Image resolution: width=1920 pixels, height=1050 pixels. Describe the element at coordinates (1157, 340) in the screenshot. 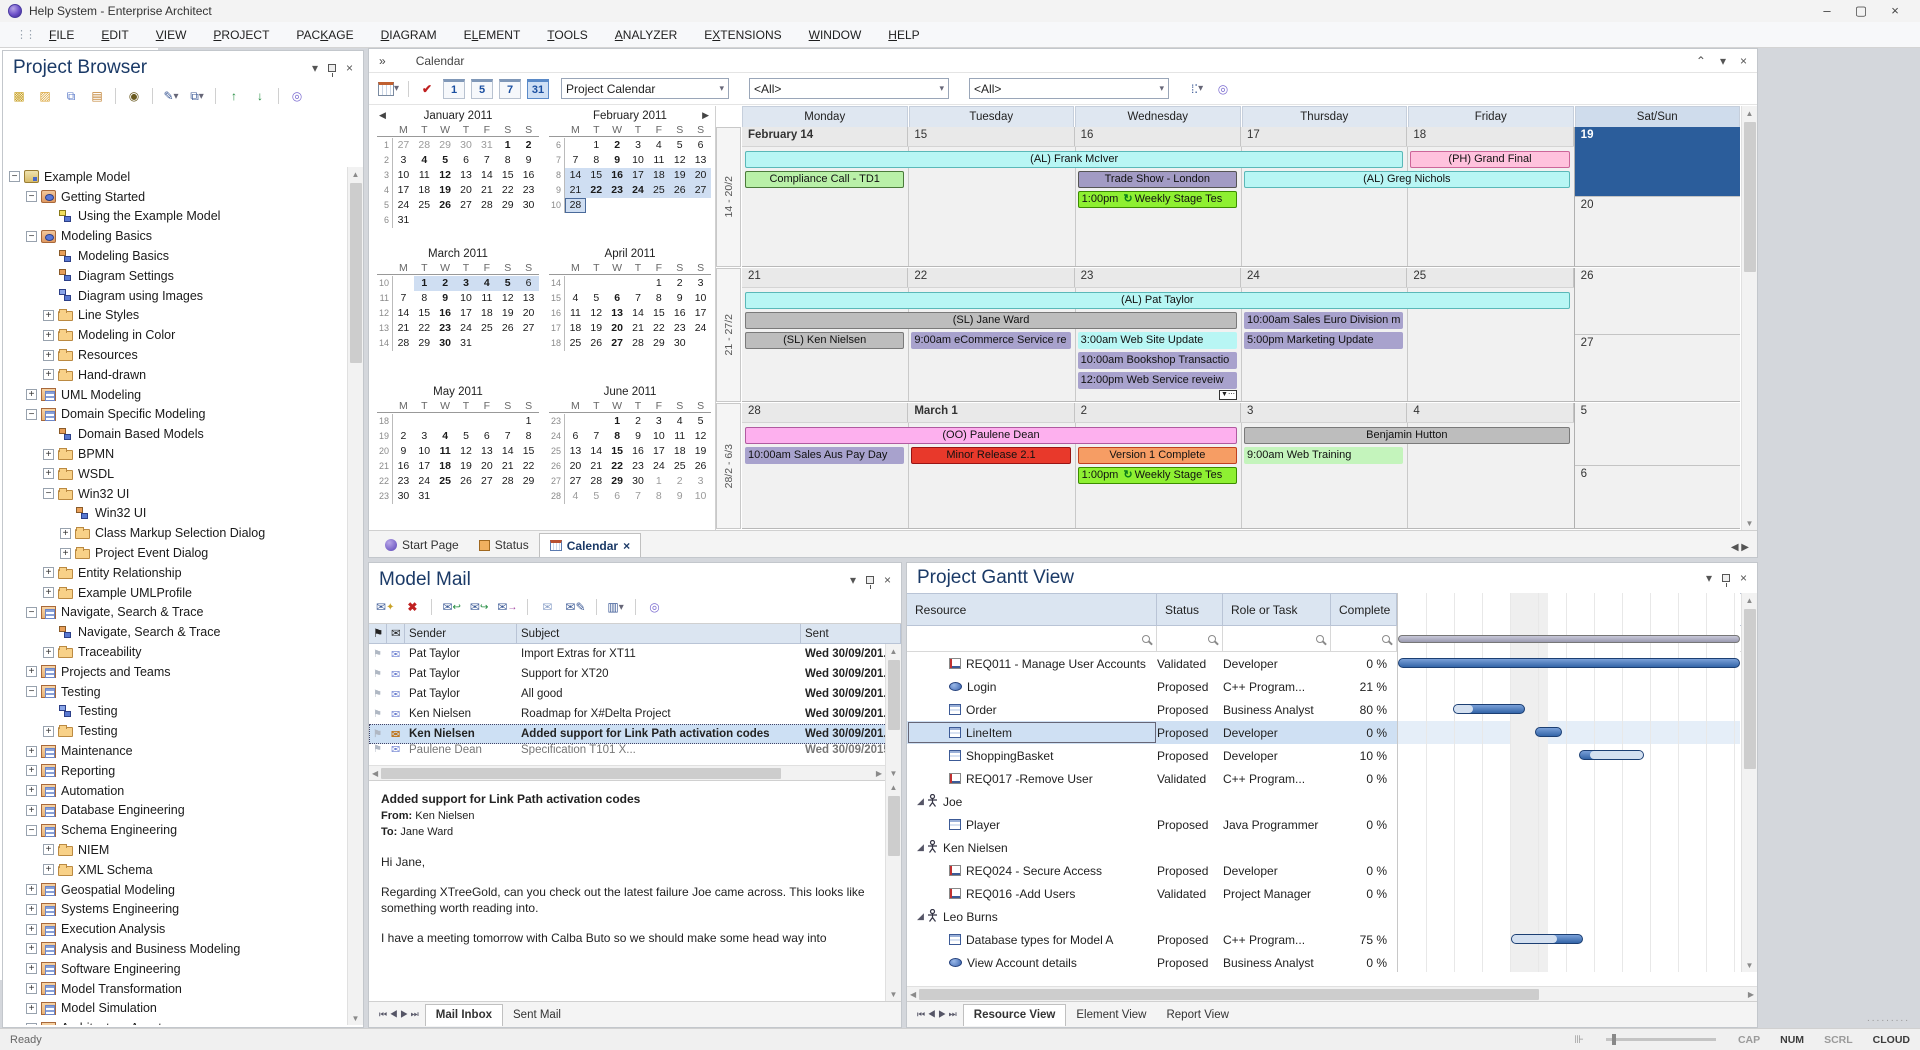

I see `calendar-event: 3:00am Web Site Update` at that location.